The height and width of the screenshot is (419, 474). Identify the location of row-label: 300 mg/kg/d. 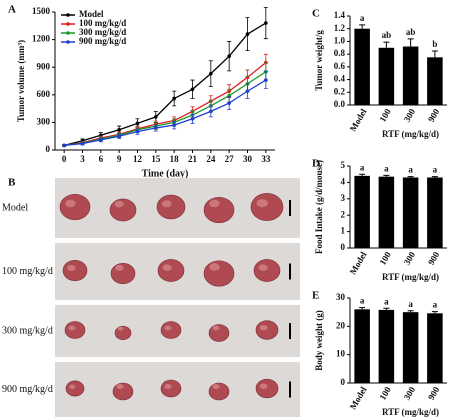
(27, 330).